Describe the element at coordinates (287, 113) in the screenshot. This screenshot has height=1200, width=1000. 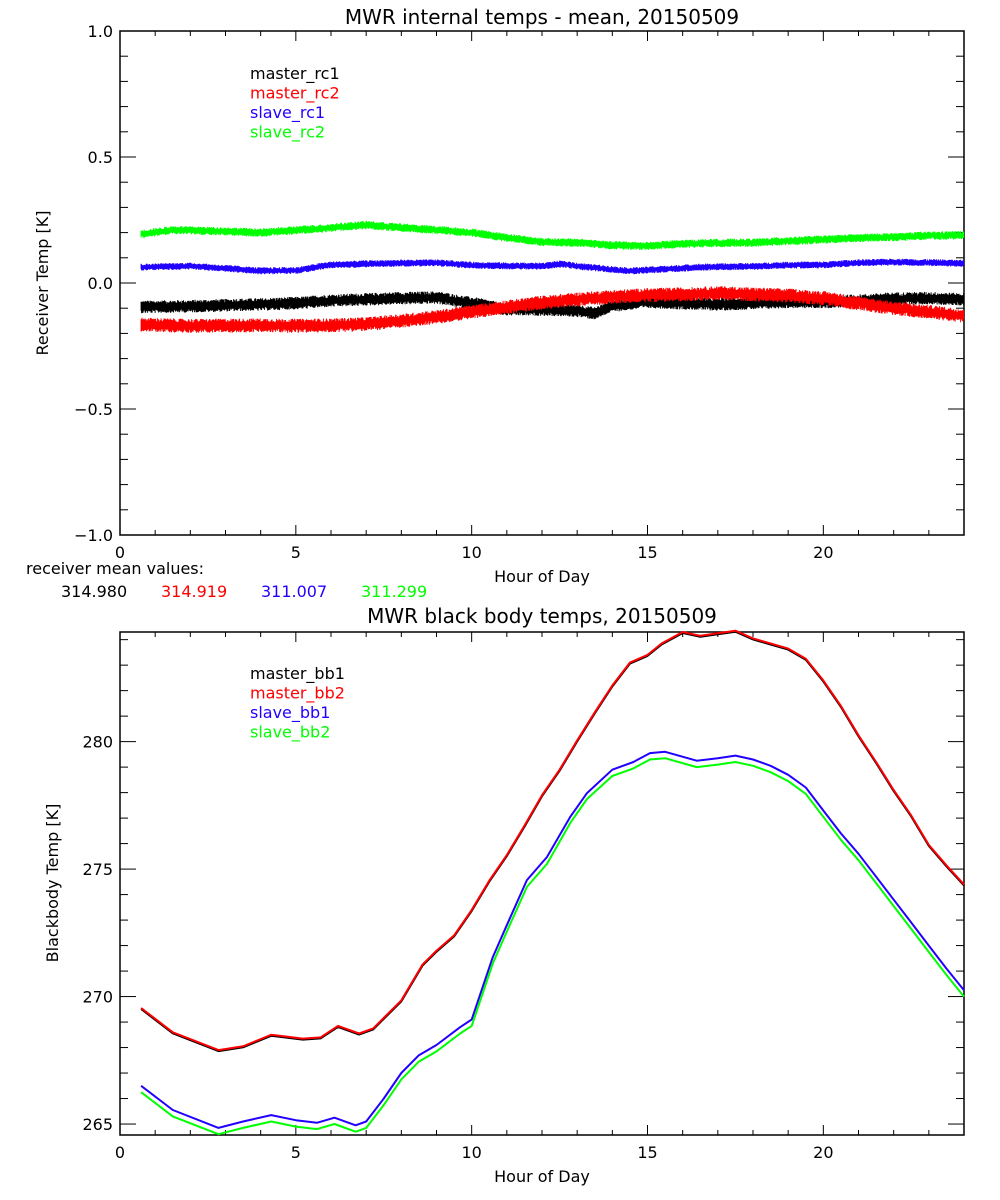
I see `legend-entry-slave-rc1: slave_rc1` at that location.